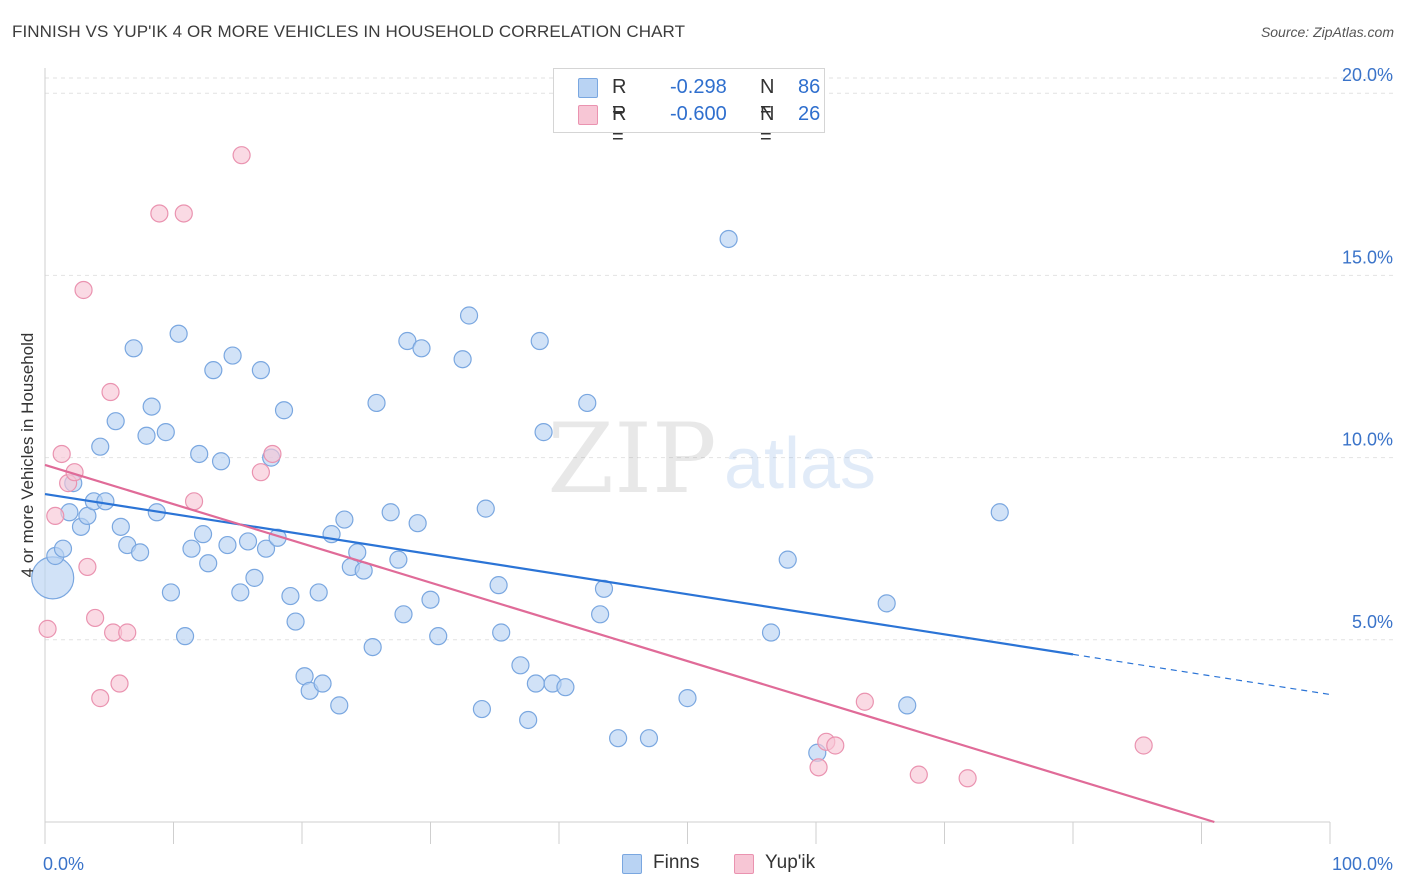  I want to click on finns-trend-line, so click(559, 574).